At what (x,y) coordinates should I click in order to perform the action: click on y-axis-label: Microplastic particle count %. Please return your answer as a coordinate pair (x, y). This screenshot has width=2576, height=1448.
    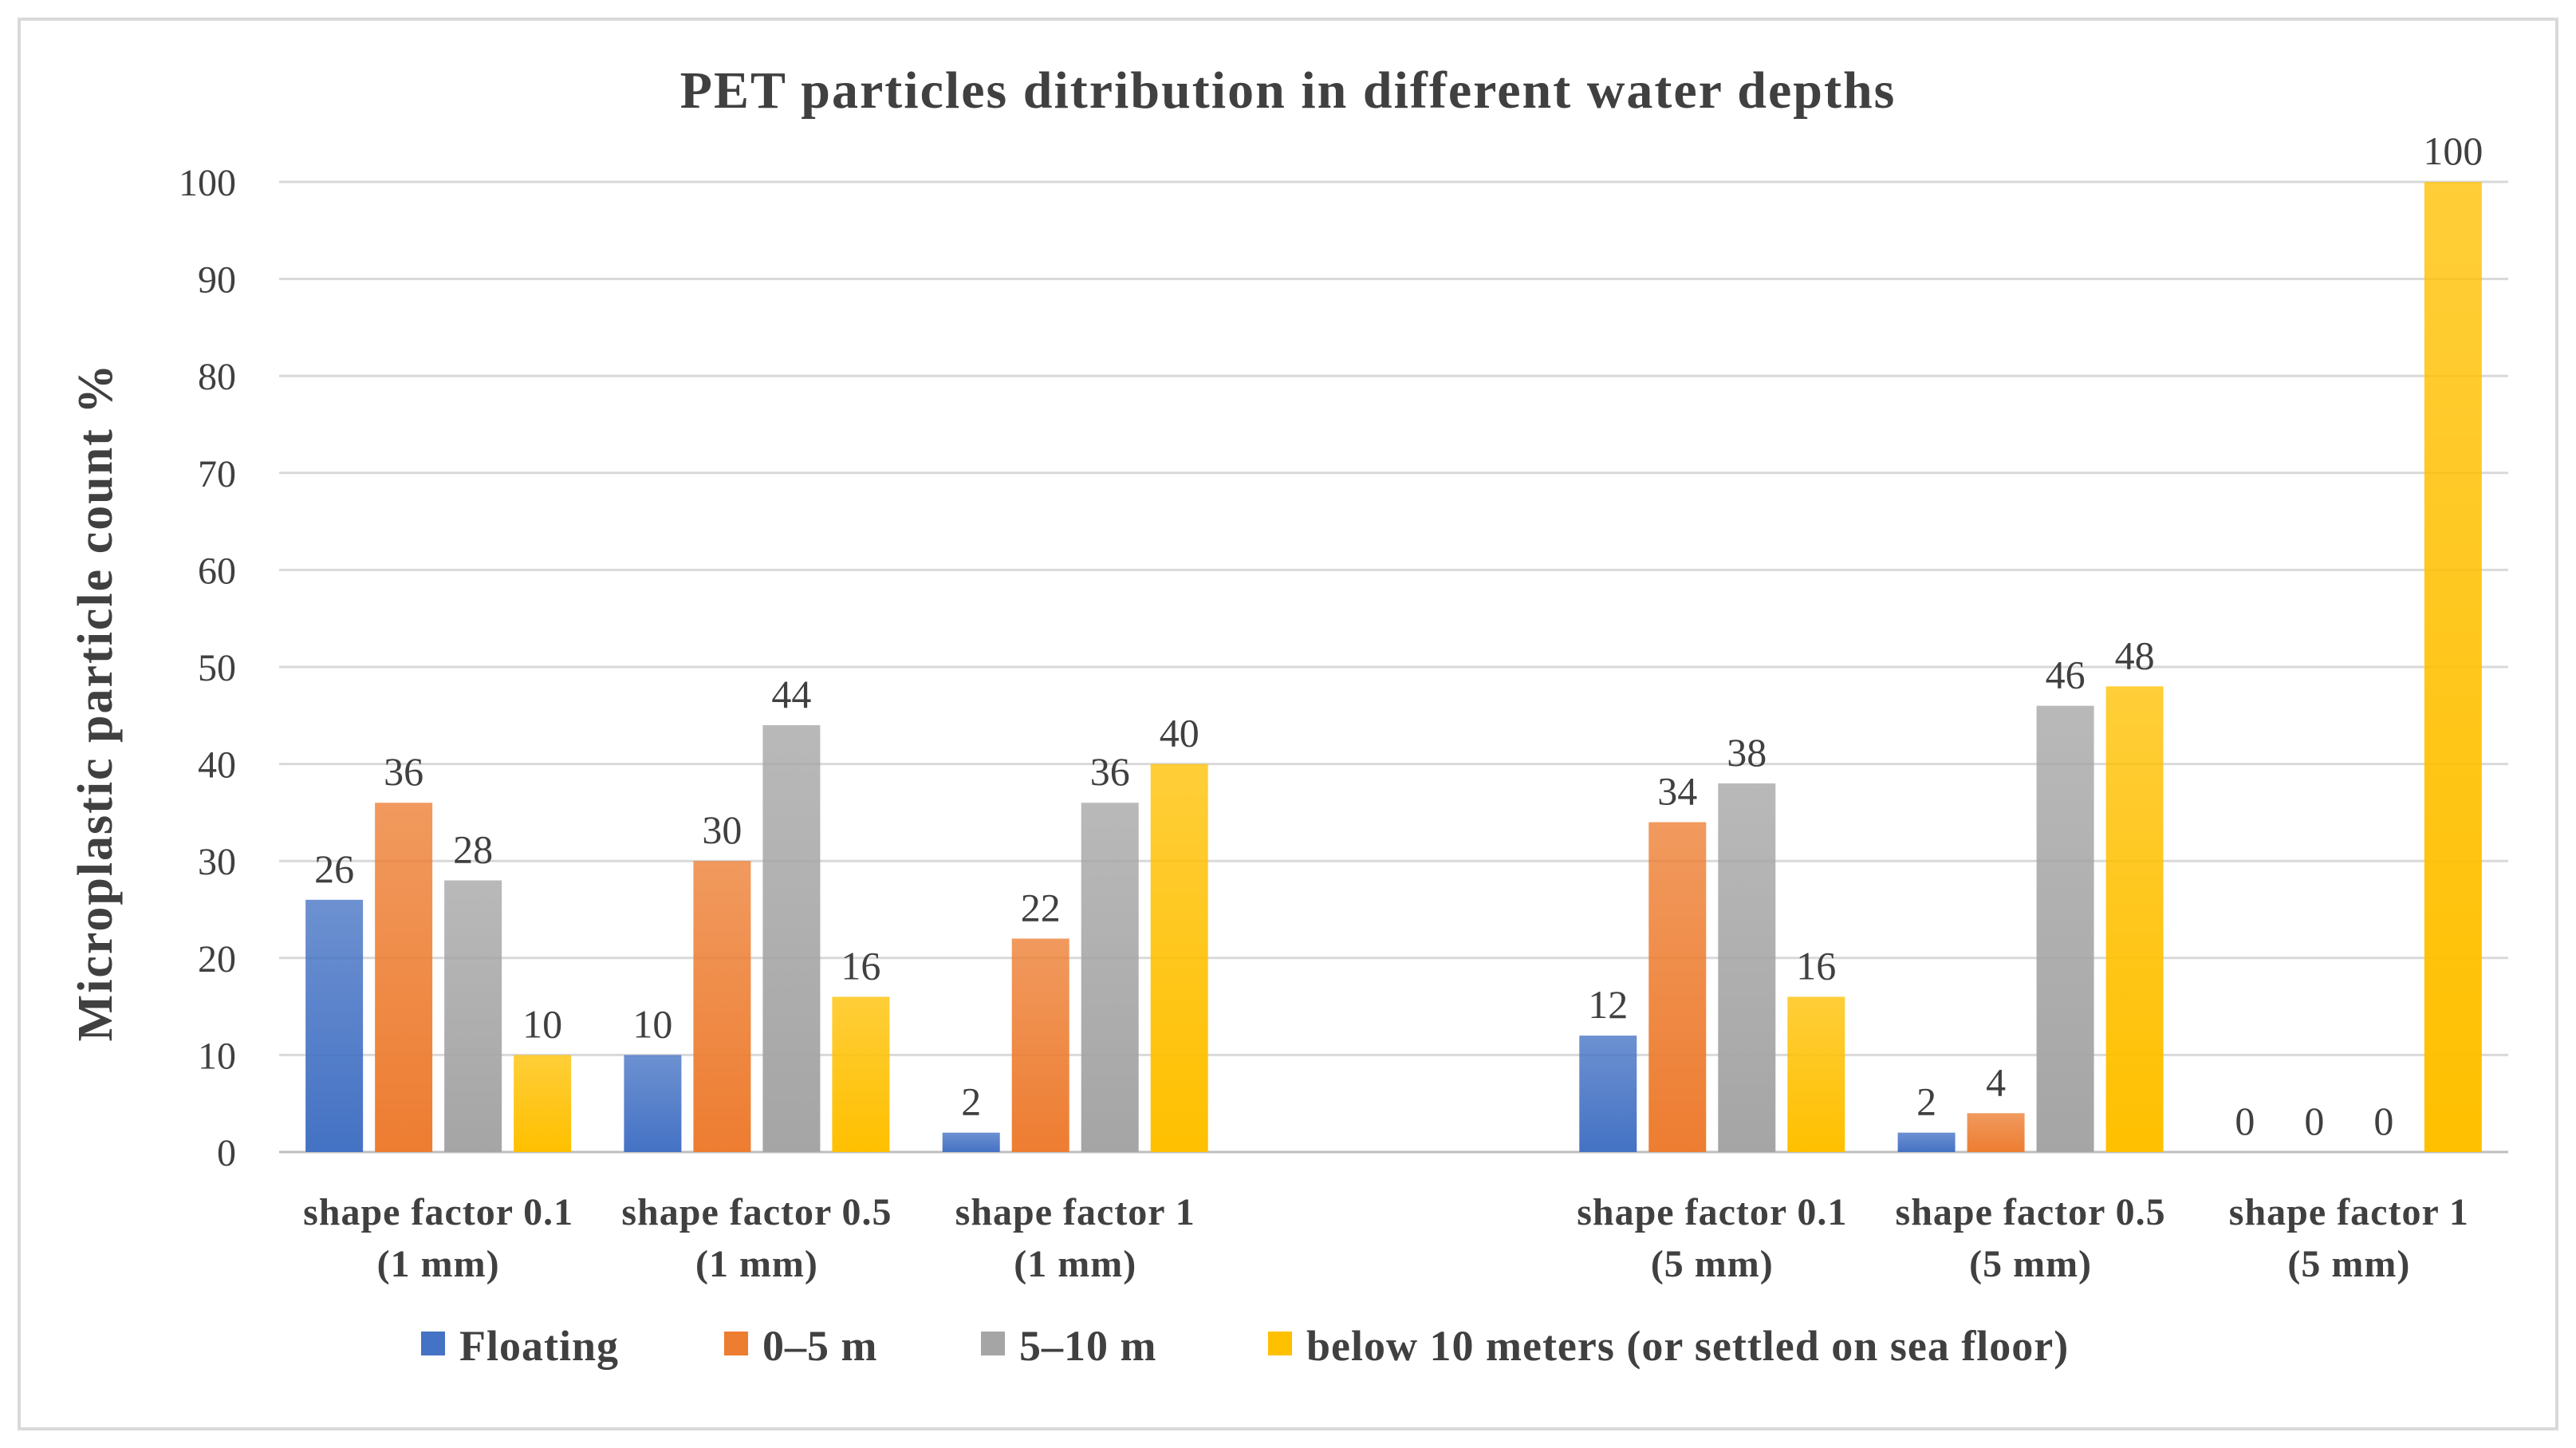
    Looking at the image, I should click on (96, 703).